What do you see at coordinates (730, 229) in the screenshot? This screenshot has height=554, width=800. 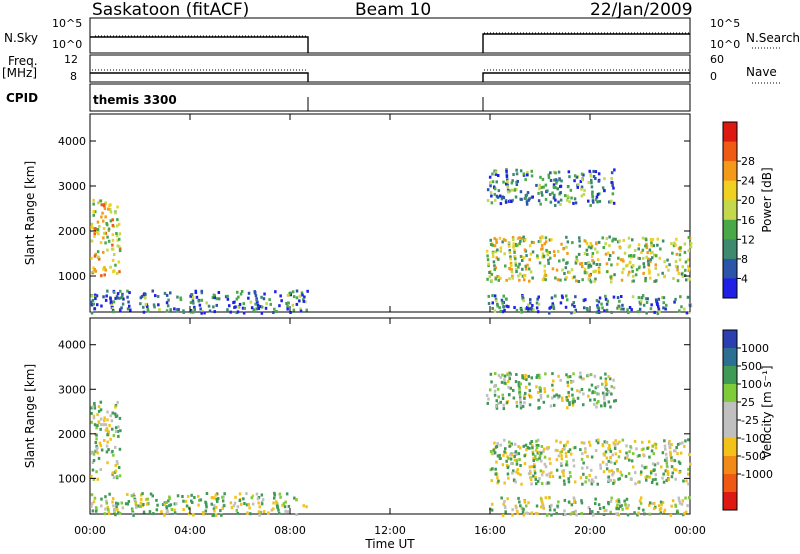 I see `colorbar-swatch` at bounding box center [730, 229].